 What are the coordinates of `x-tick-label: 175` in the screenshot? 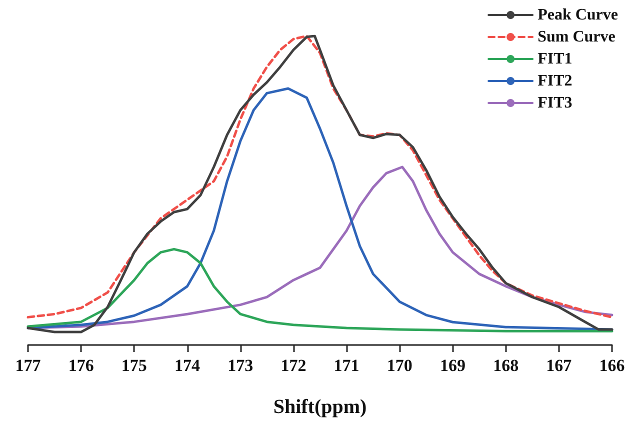 It's located at (134, 365).